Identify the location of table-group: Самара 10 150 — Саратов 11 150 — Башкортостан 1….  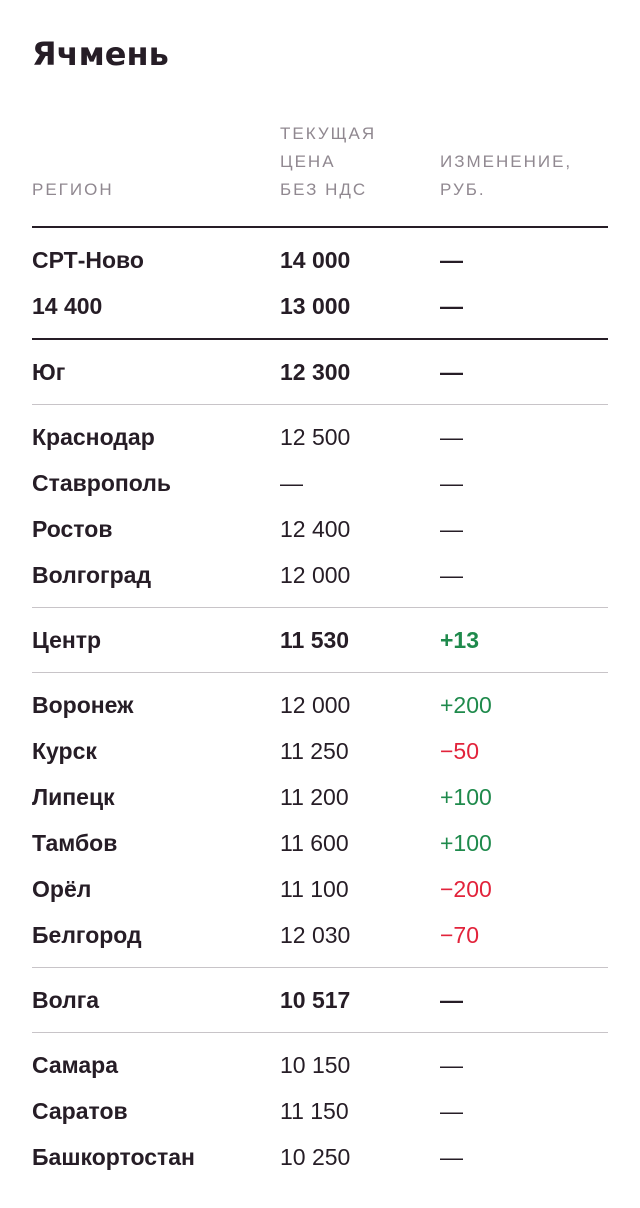
(320, 1111).